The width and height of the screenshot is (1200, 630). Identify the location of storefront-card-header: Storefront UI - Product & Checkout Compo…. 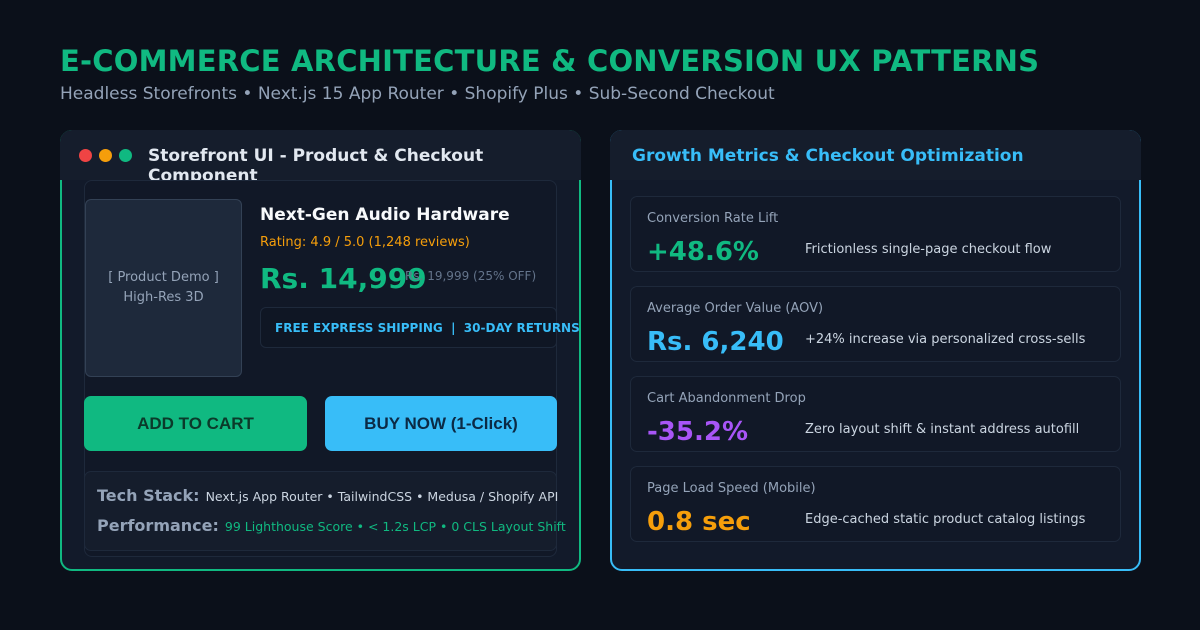
(320, 158).